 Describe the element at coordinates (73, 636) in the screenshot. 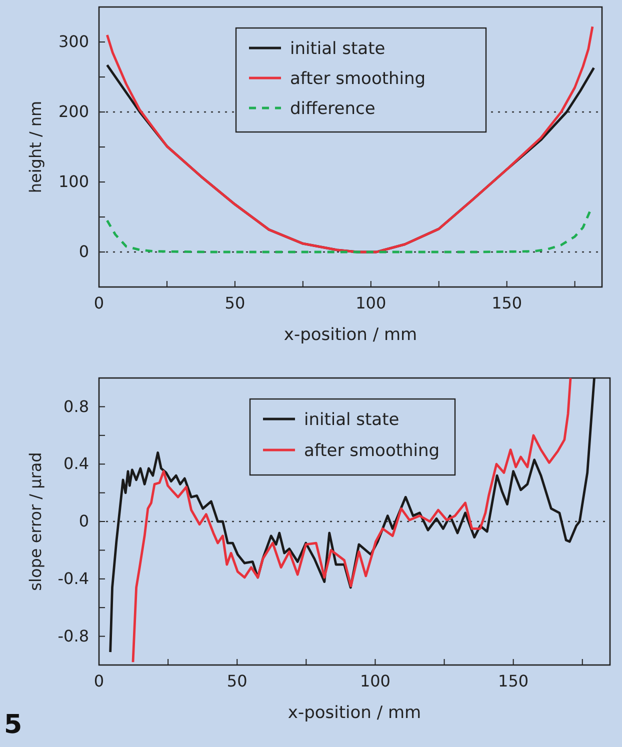

I see `y-tick-label: -0.8` at that location.